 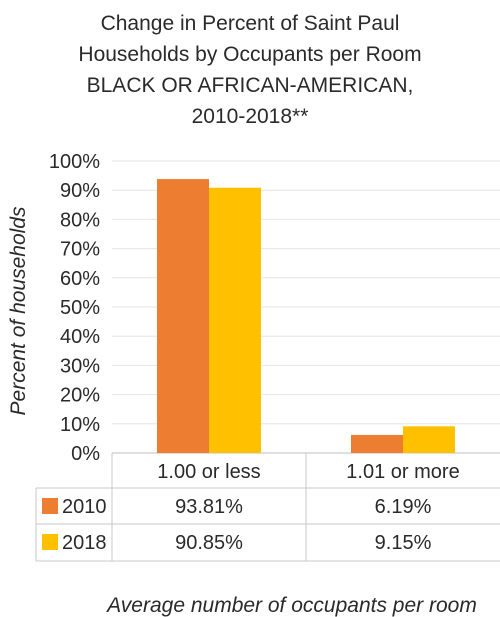 I want to click on data-label: 90.85%, so click(x=209, y=543).